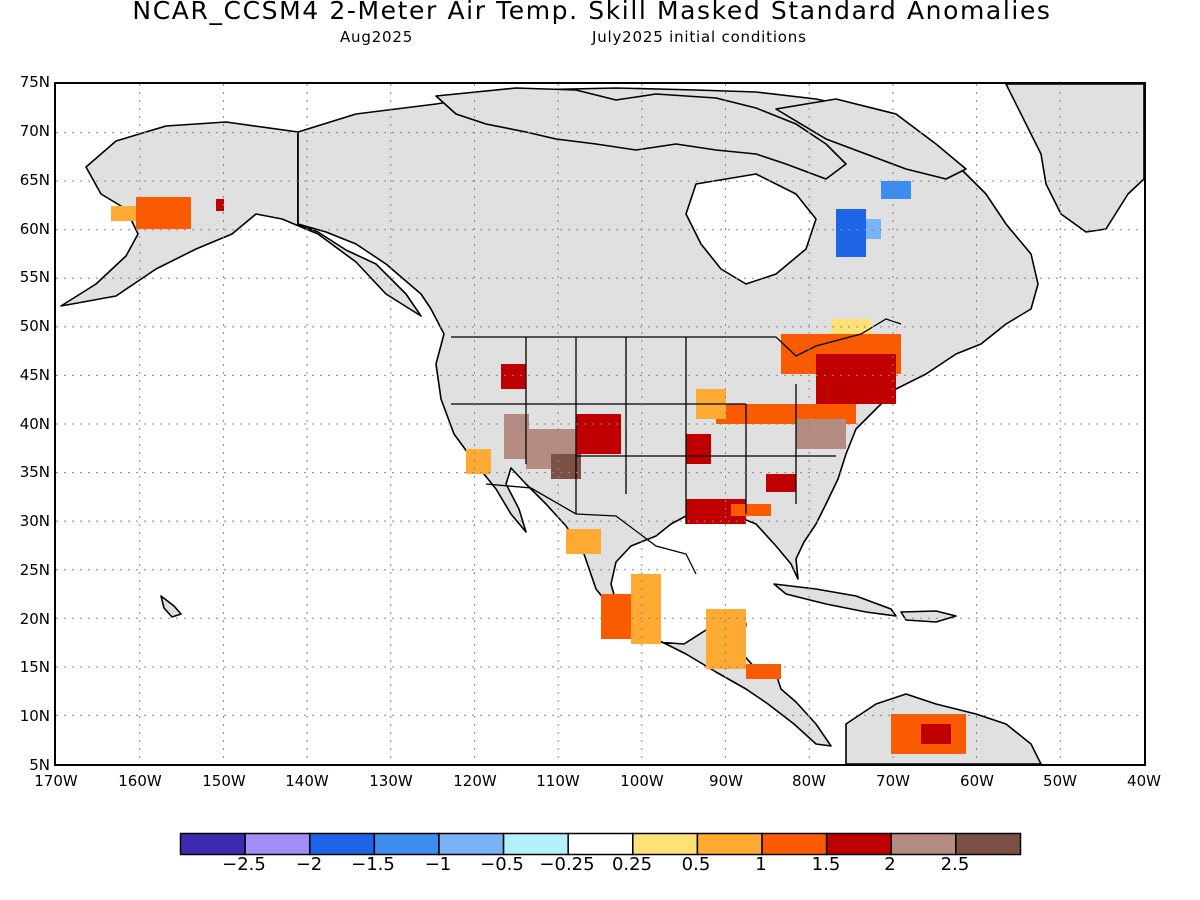 Image resolution: width=1200 pixels, height=900 pixels. What do you see at coordinates (475, 781) in the screenshot?
I see `lon-label-120w: 120W` at bounding box center [475, 781].